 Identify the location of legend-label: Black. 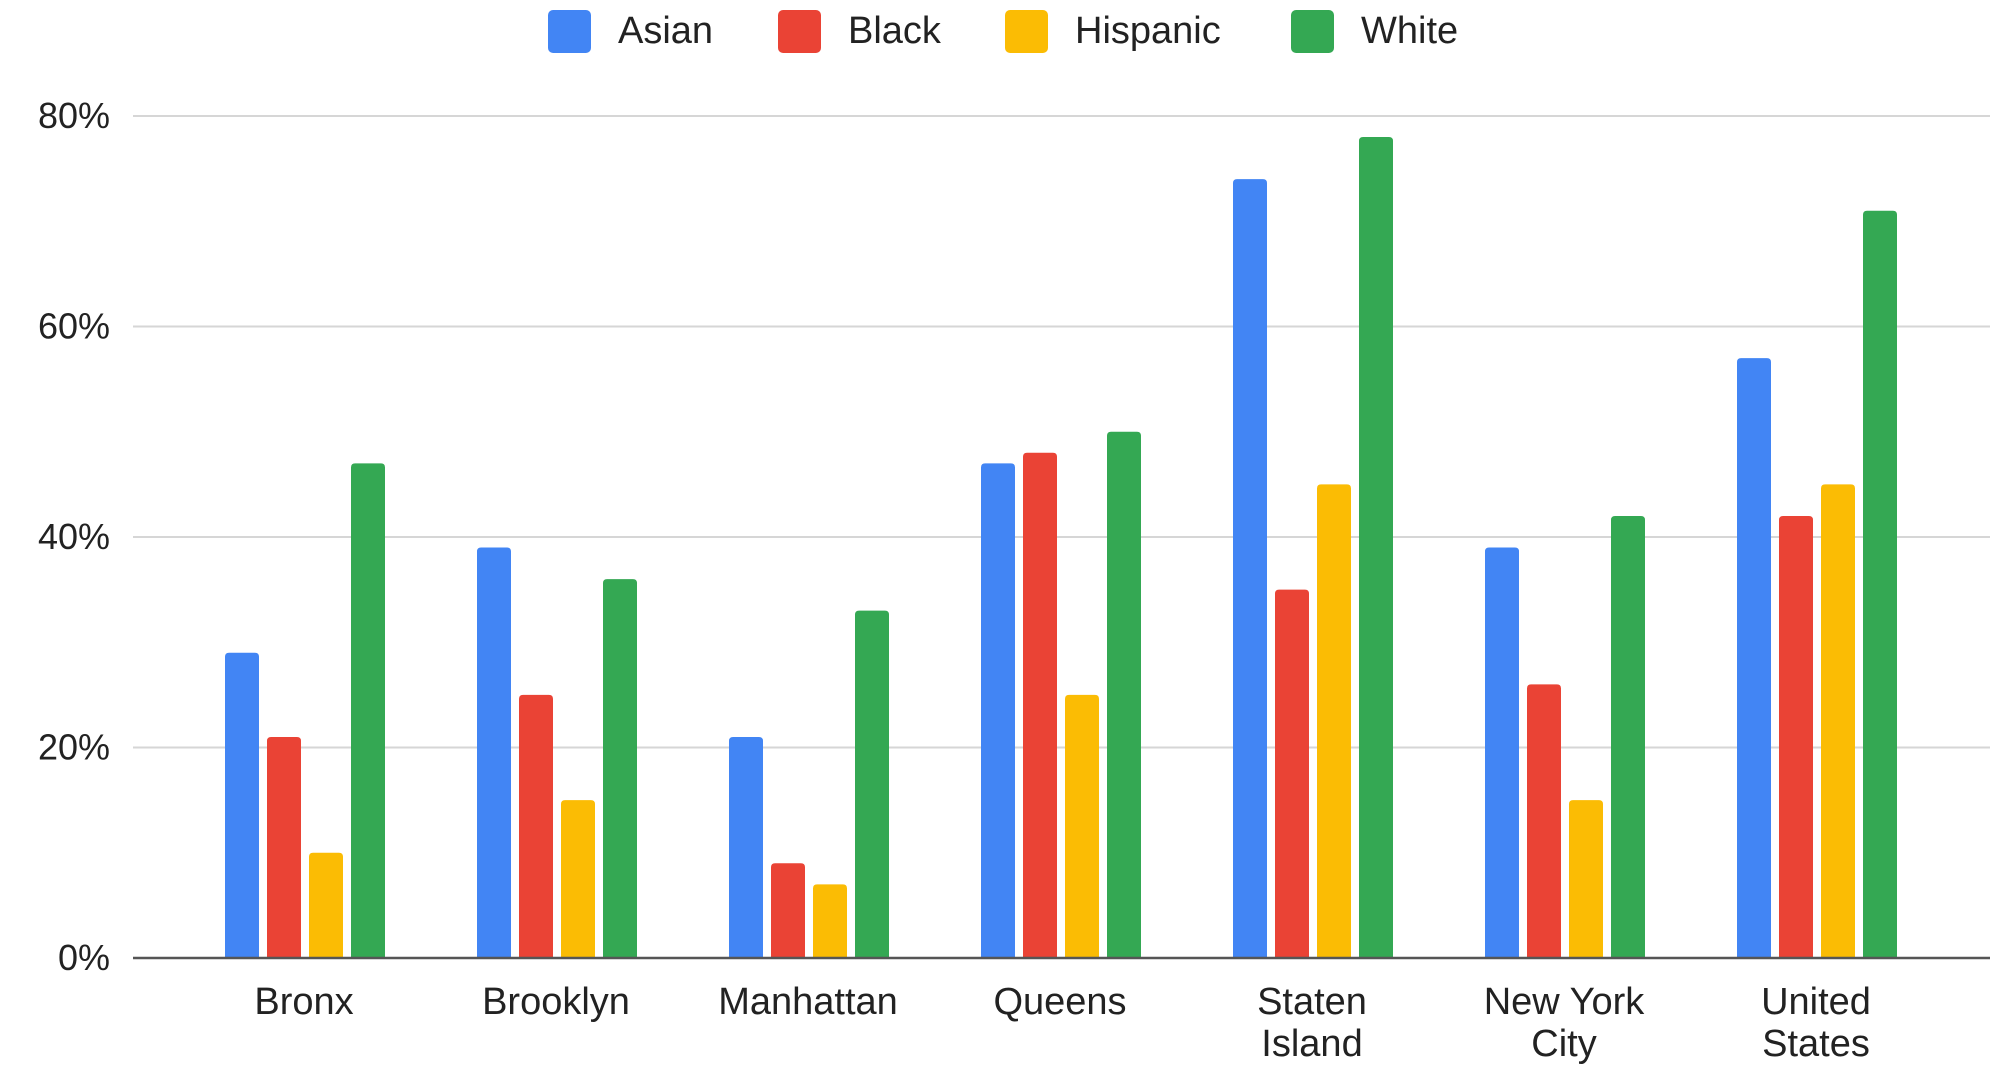
(895, 31).